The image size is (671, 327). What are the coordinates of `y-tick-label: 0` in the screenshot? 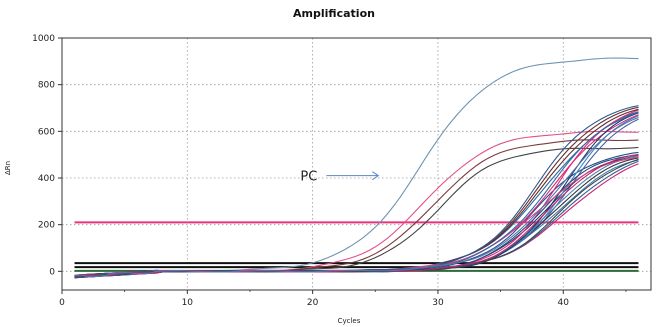 It's located at (52, 272).